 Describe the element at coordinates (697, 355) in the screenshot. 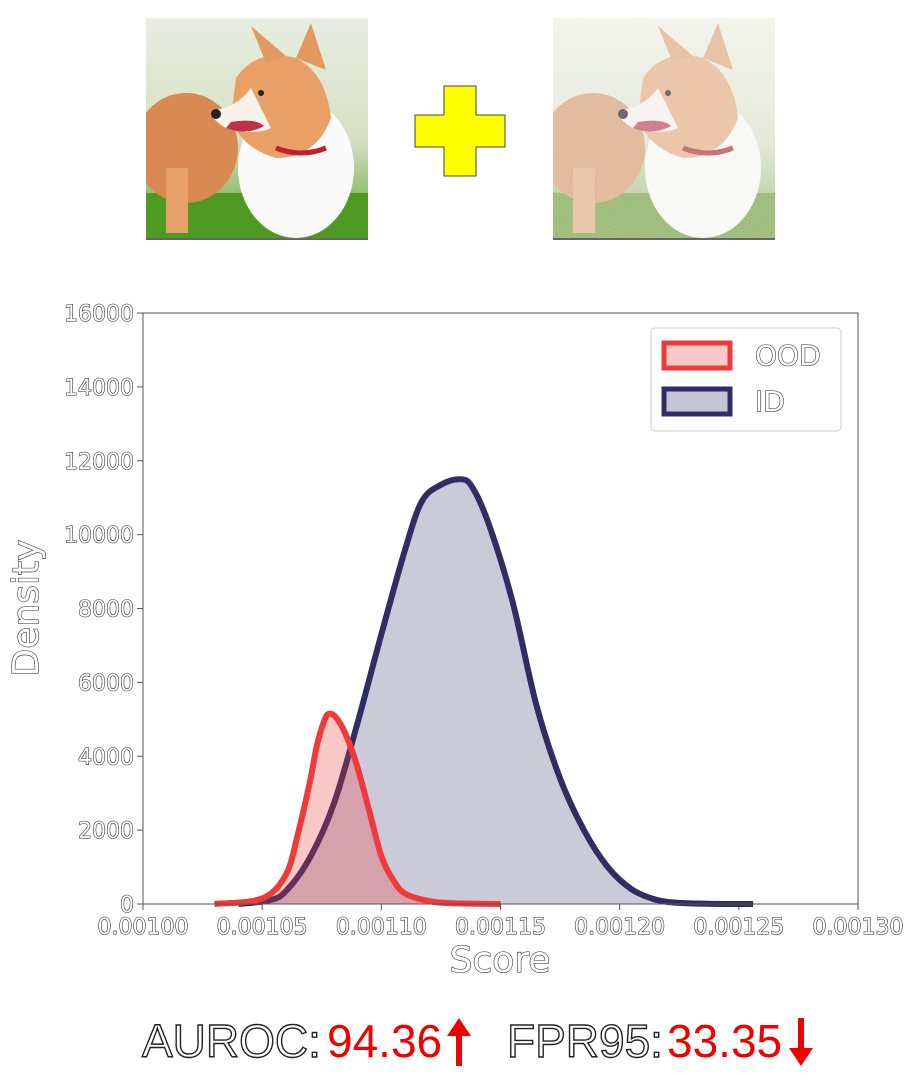

I see `legend-swatch-ood` at that location.